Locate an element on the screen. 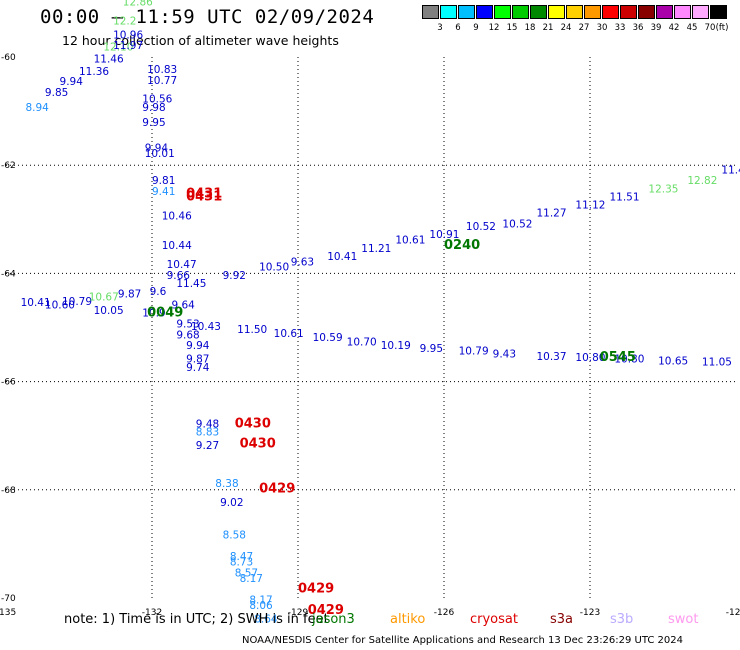 The width and height of the screenshot is (740, 650). swh-value-label: 10.47 is located at coordinates (182, 265).